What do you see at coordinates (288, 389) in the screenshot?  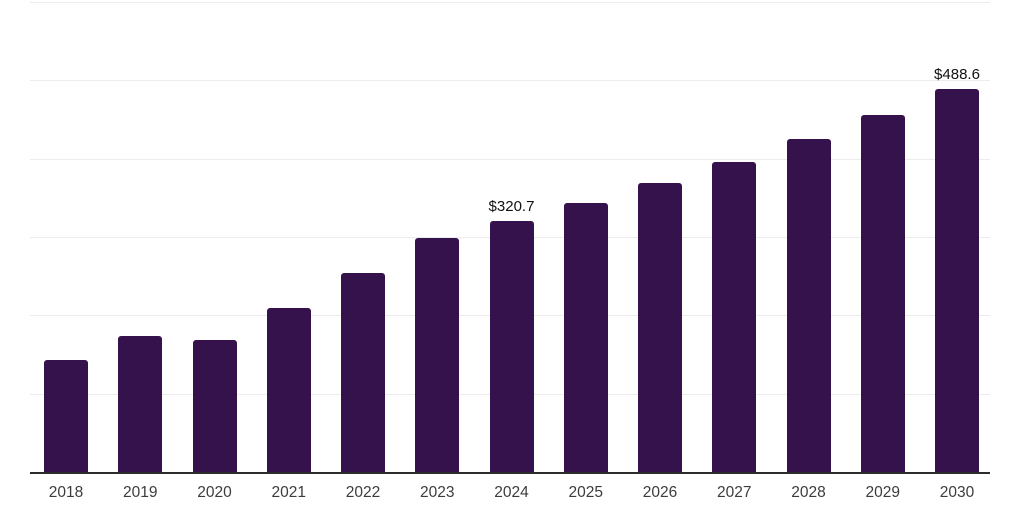 I see `bar-2021` at bounding box center [288, 389].